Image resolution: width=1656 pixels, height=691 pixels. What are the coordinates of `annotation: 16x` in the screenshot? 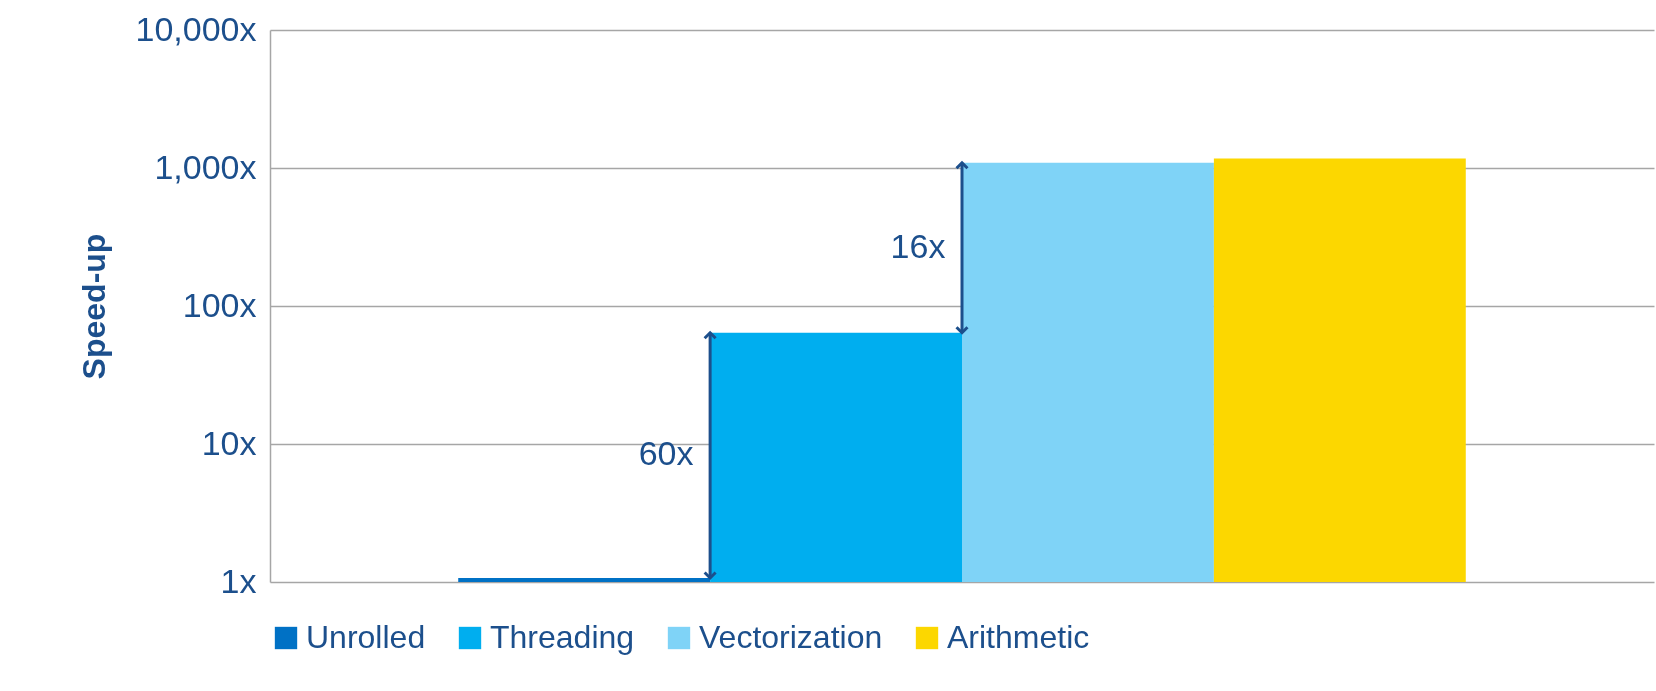 It's located at (918, 245).